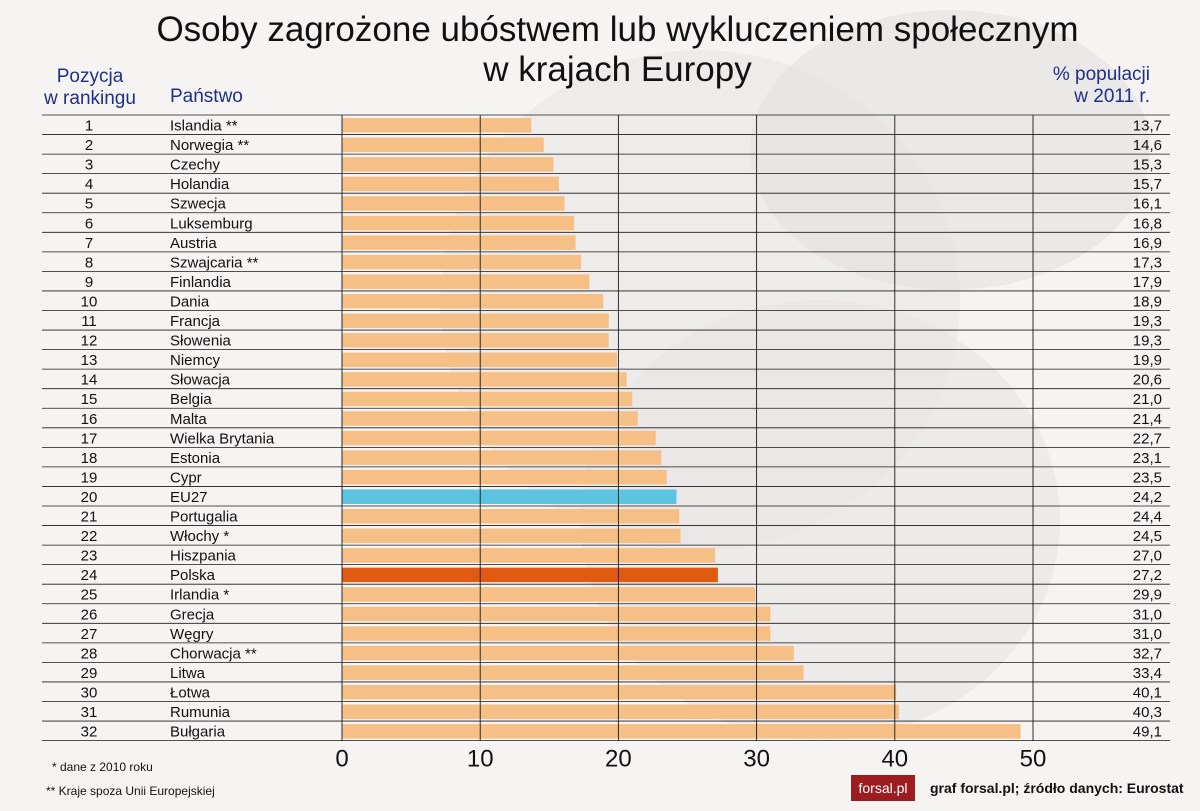 Image resolution: width=1200 pixels, height=811 pixels. I want to click on value-label: 16,8, so click(1147, 223).